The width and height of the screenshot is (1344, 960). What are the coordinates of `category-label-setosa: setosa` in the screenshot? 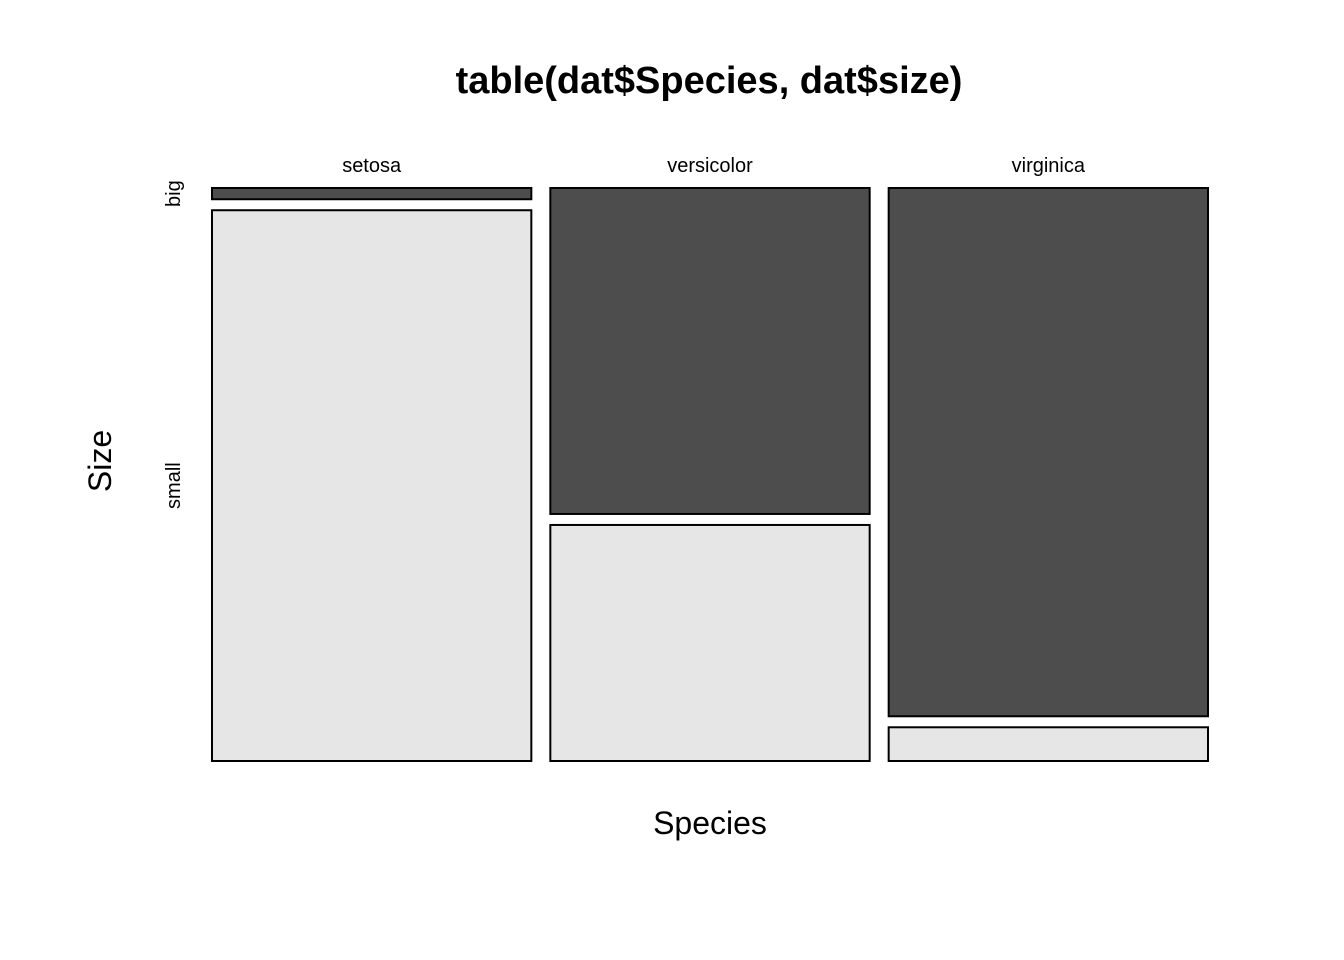 It's located at (372, 166).